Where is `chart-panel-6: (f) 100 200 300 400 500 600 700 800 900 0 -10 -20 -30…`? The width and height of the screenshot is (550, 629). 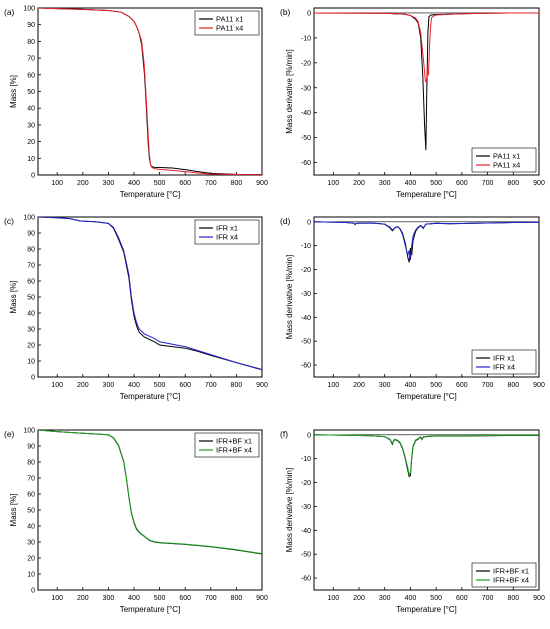
chart-panel-6: (f) 100 200 300 400 500 600 700 800 900 0 -10 -20 -30… is located at coordinates (412, 521).